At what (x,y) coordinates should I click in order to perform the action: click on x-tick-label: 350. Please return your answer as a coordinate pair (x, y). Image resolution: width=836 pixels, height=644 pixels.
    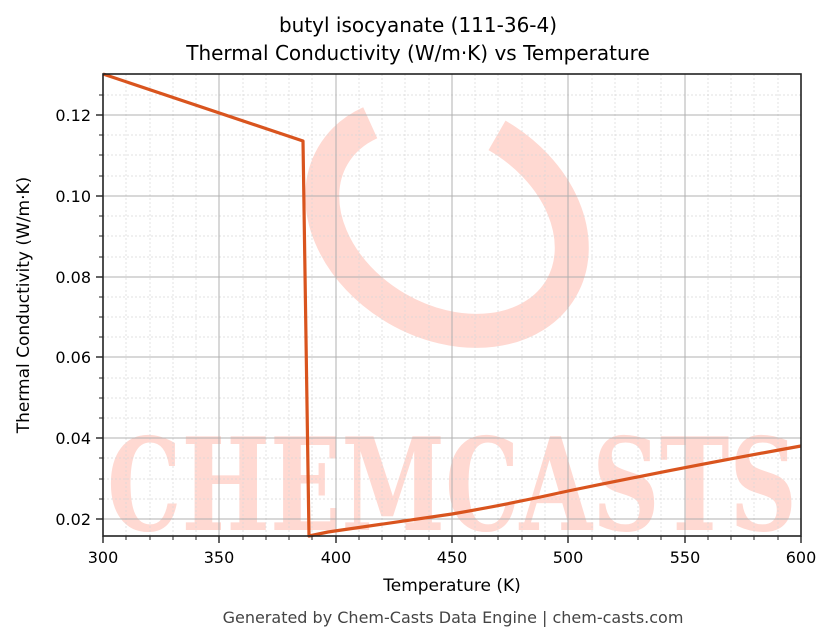
    Looking at the image, I should click on (219, 557).